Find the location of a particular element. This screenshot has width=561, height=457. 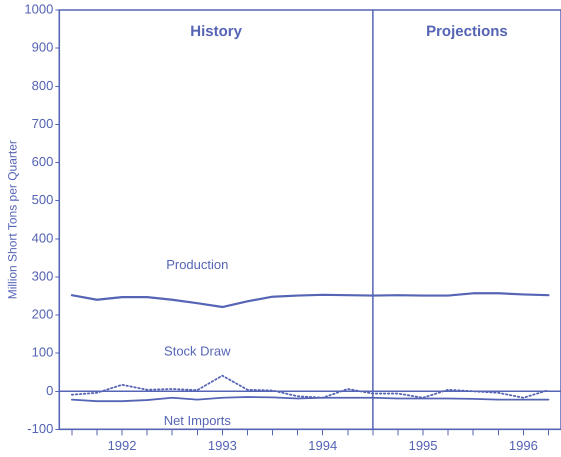

y-tick-label: 700 is located at coordinates (43, 123).